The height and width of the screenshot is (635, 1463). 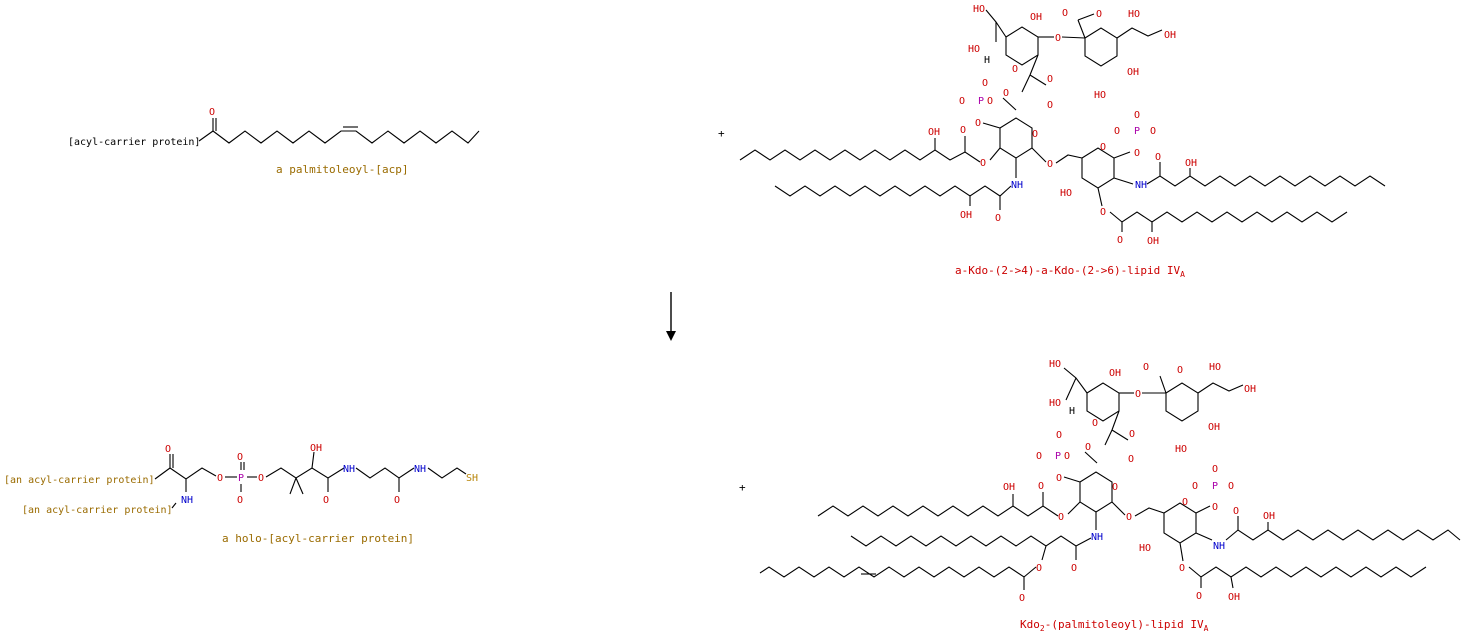 What do you see at coordinates (1146, 367) in the screenshot?
I see `p-kdo2-carboxyl-ominus: O` at bounding box center [1146, 367].